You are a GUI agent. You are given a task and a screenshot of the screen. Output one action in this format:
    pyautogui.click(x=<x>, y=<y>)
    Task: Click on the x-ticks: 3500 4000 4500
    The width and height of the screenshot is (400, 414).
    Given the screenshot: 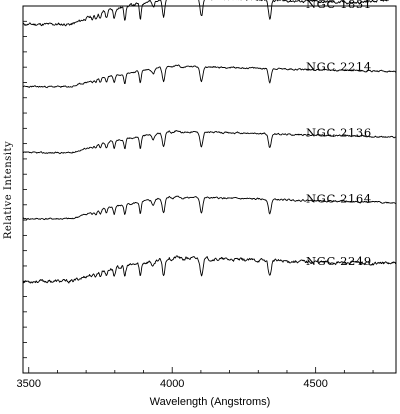 What is the action you would take?
    pyautogui.click(x=195, y=378)
    